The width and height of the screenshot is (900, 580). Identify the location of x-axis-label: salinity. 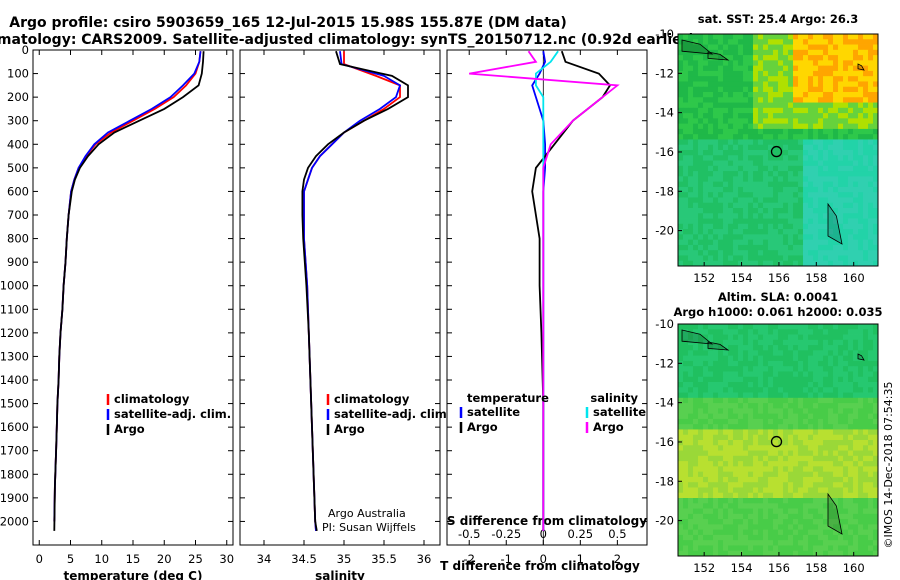
(340, 574).